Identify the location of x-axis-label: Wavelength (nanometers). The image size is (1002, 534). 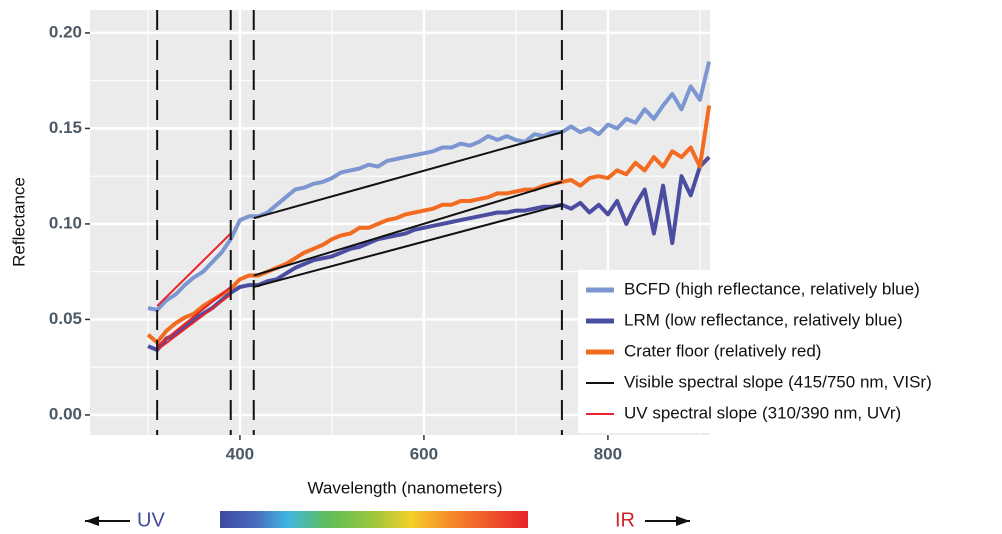
(405, 487).